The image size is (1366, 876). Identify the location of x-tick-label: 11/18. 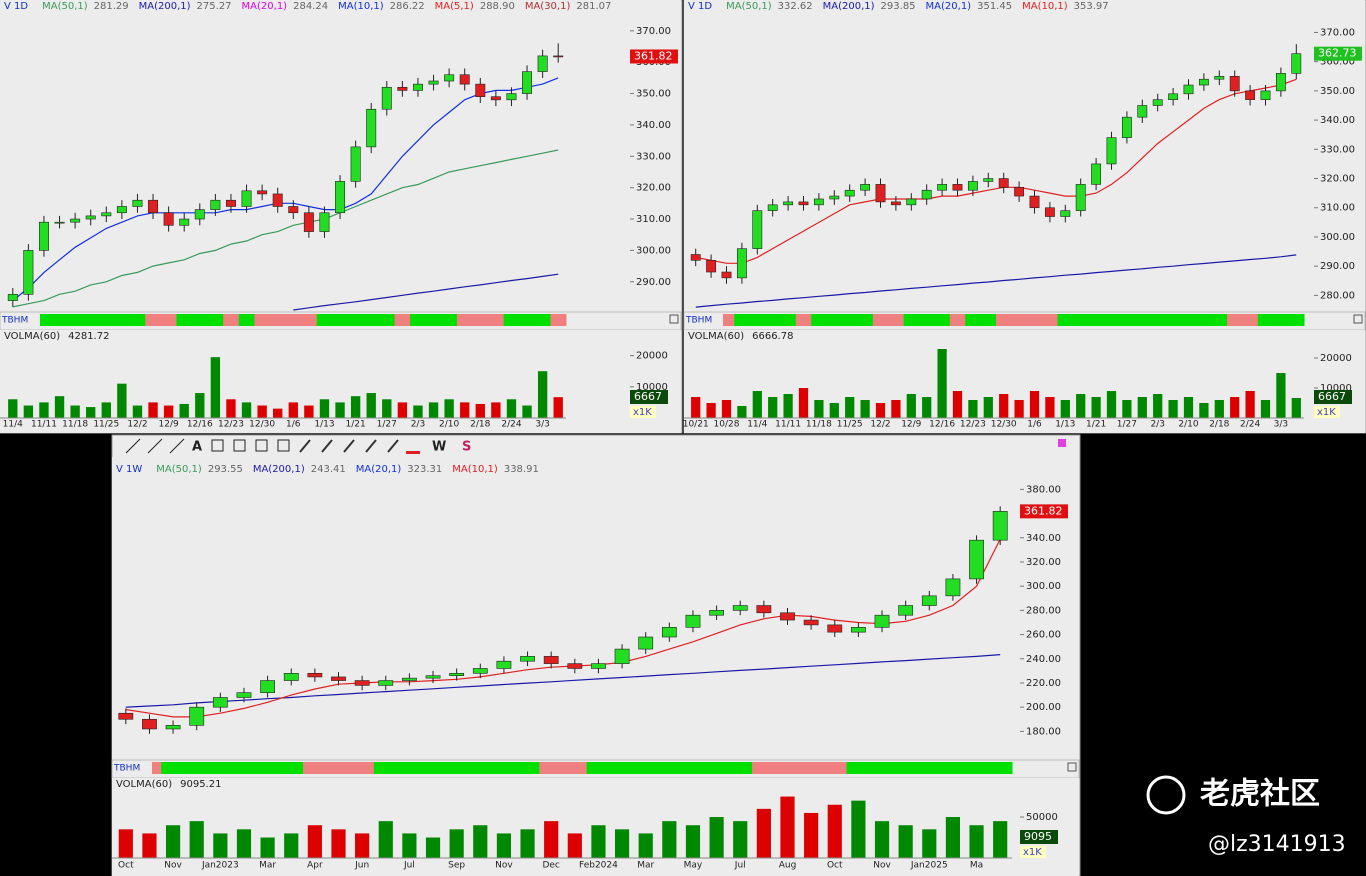
(75, 425).